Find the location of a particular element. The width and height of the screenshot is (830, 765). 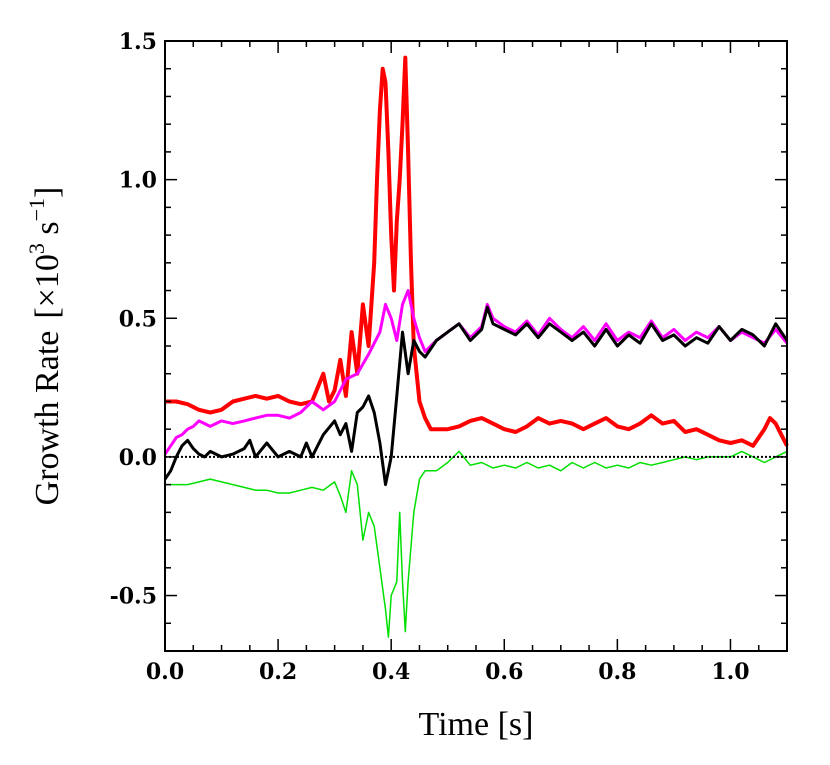

y-tick-label: 0.0 is located at coordinates (138, 458).